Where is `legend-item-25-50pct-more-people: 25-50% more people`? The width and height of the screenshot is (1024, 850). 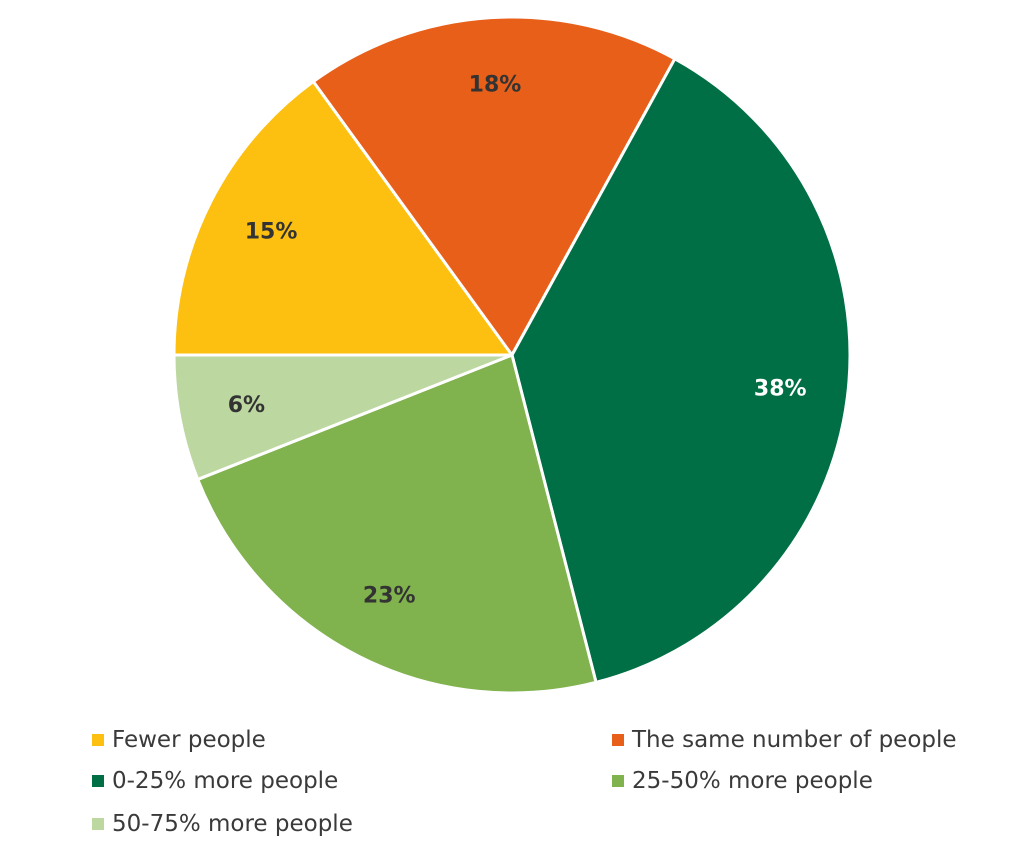 legend-item-25-50pct-more-people: 25-50% more people is located at coordinates (742, 781).